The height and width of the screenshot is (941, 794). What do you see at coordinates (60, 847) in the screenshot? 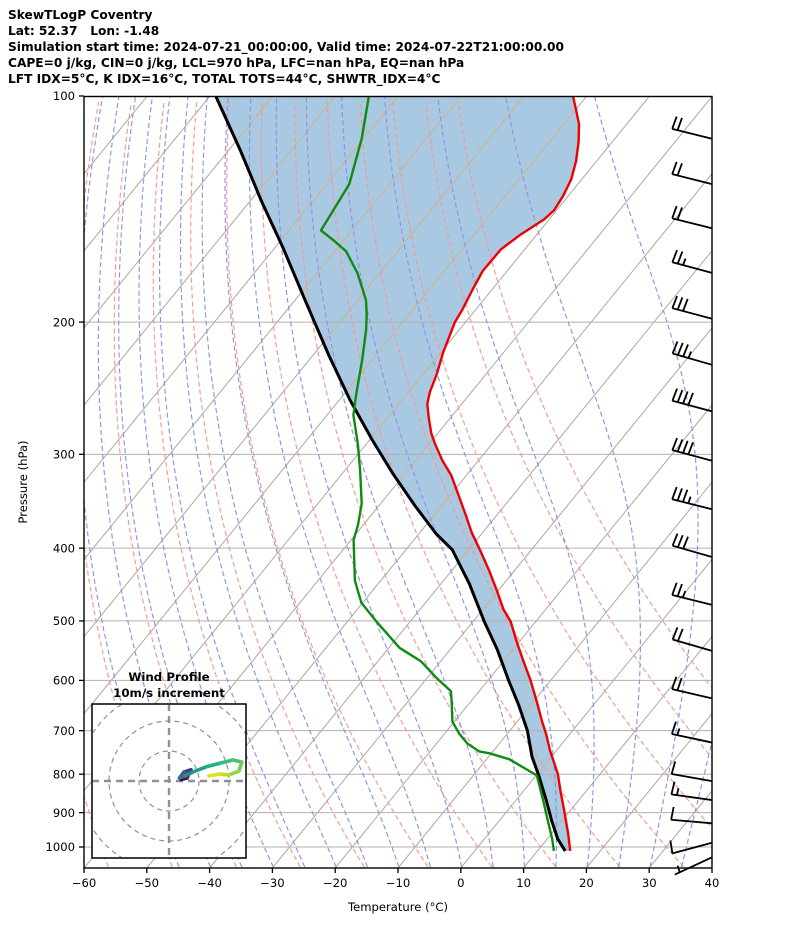
I see `y-tick-label: 1000` at bounding box center [60, 847].